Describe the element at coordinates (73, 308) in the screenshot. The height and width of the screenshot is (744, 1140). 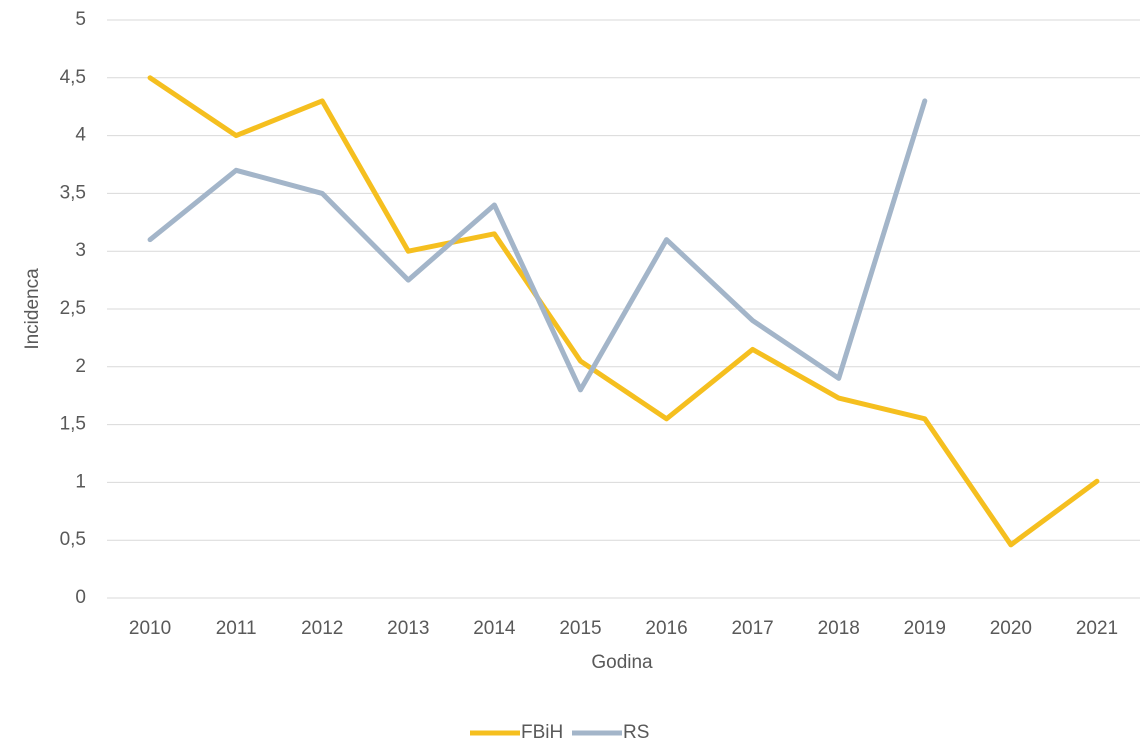
I see `y-tick-label: 2,5` at that location.